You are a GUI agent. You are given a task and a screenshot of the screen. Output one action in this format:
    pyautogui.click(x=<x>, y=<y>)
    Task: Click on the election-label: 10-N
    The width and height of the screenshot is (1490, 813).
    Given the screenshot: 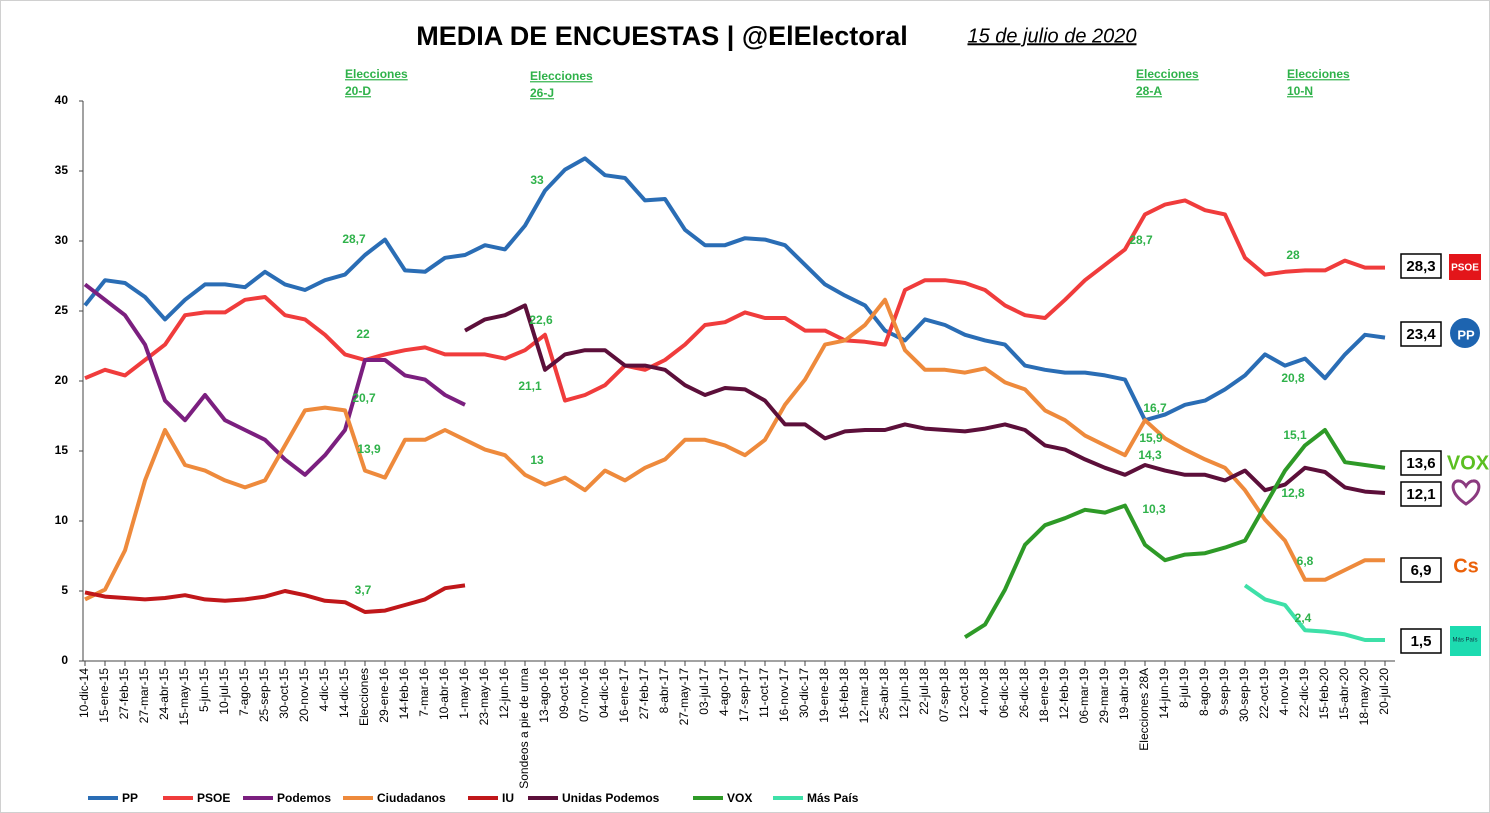 What is the action you would take?
    pyautogui.click(x=1300, y=91)
    